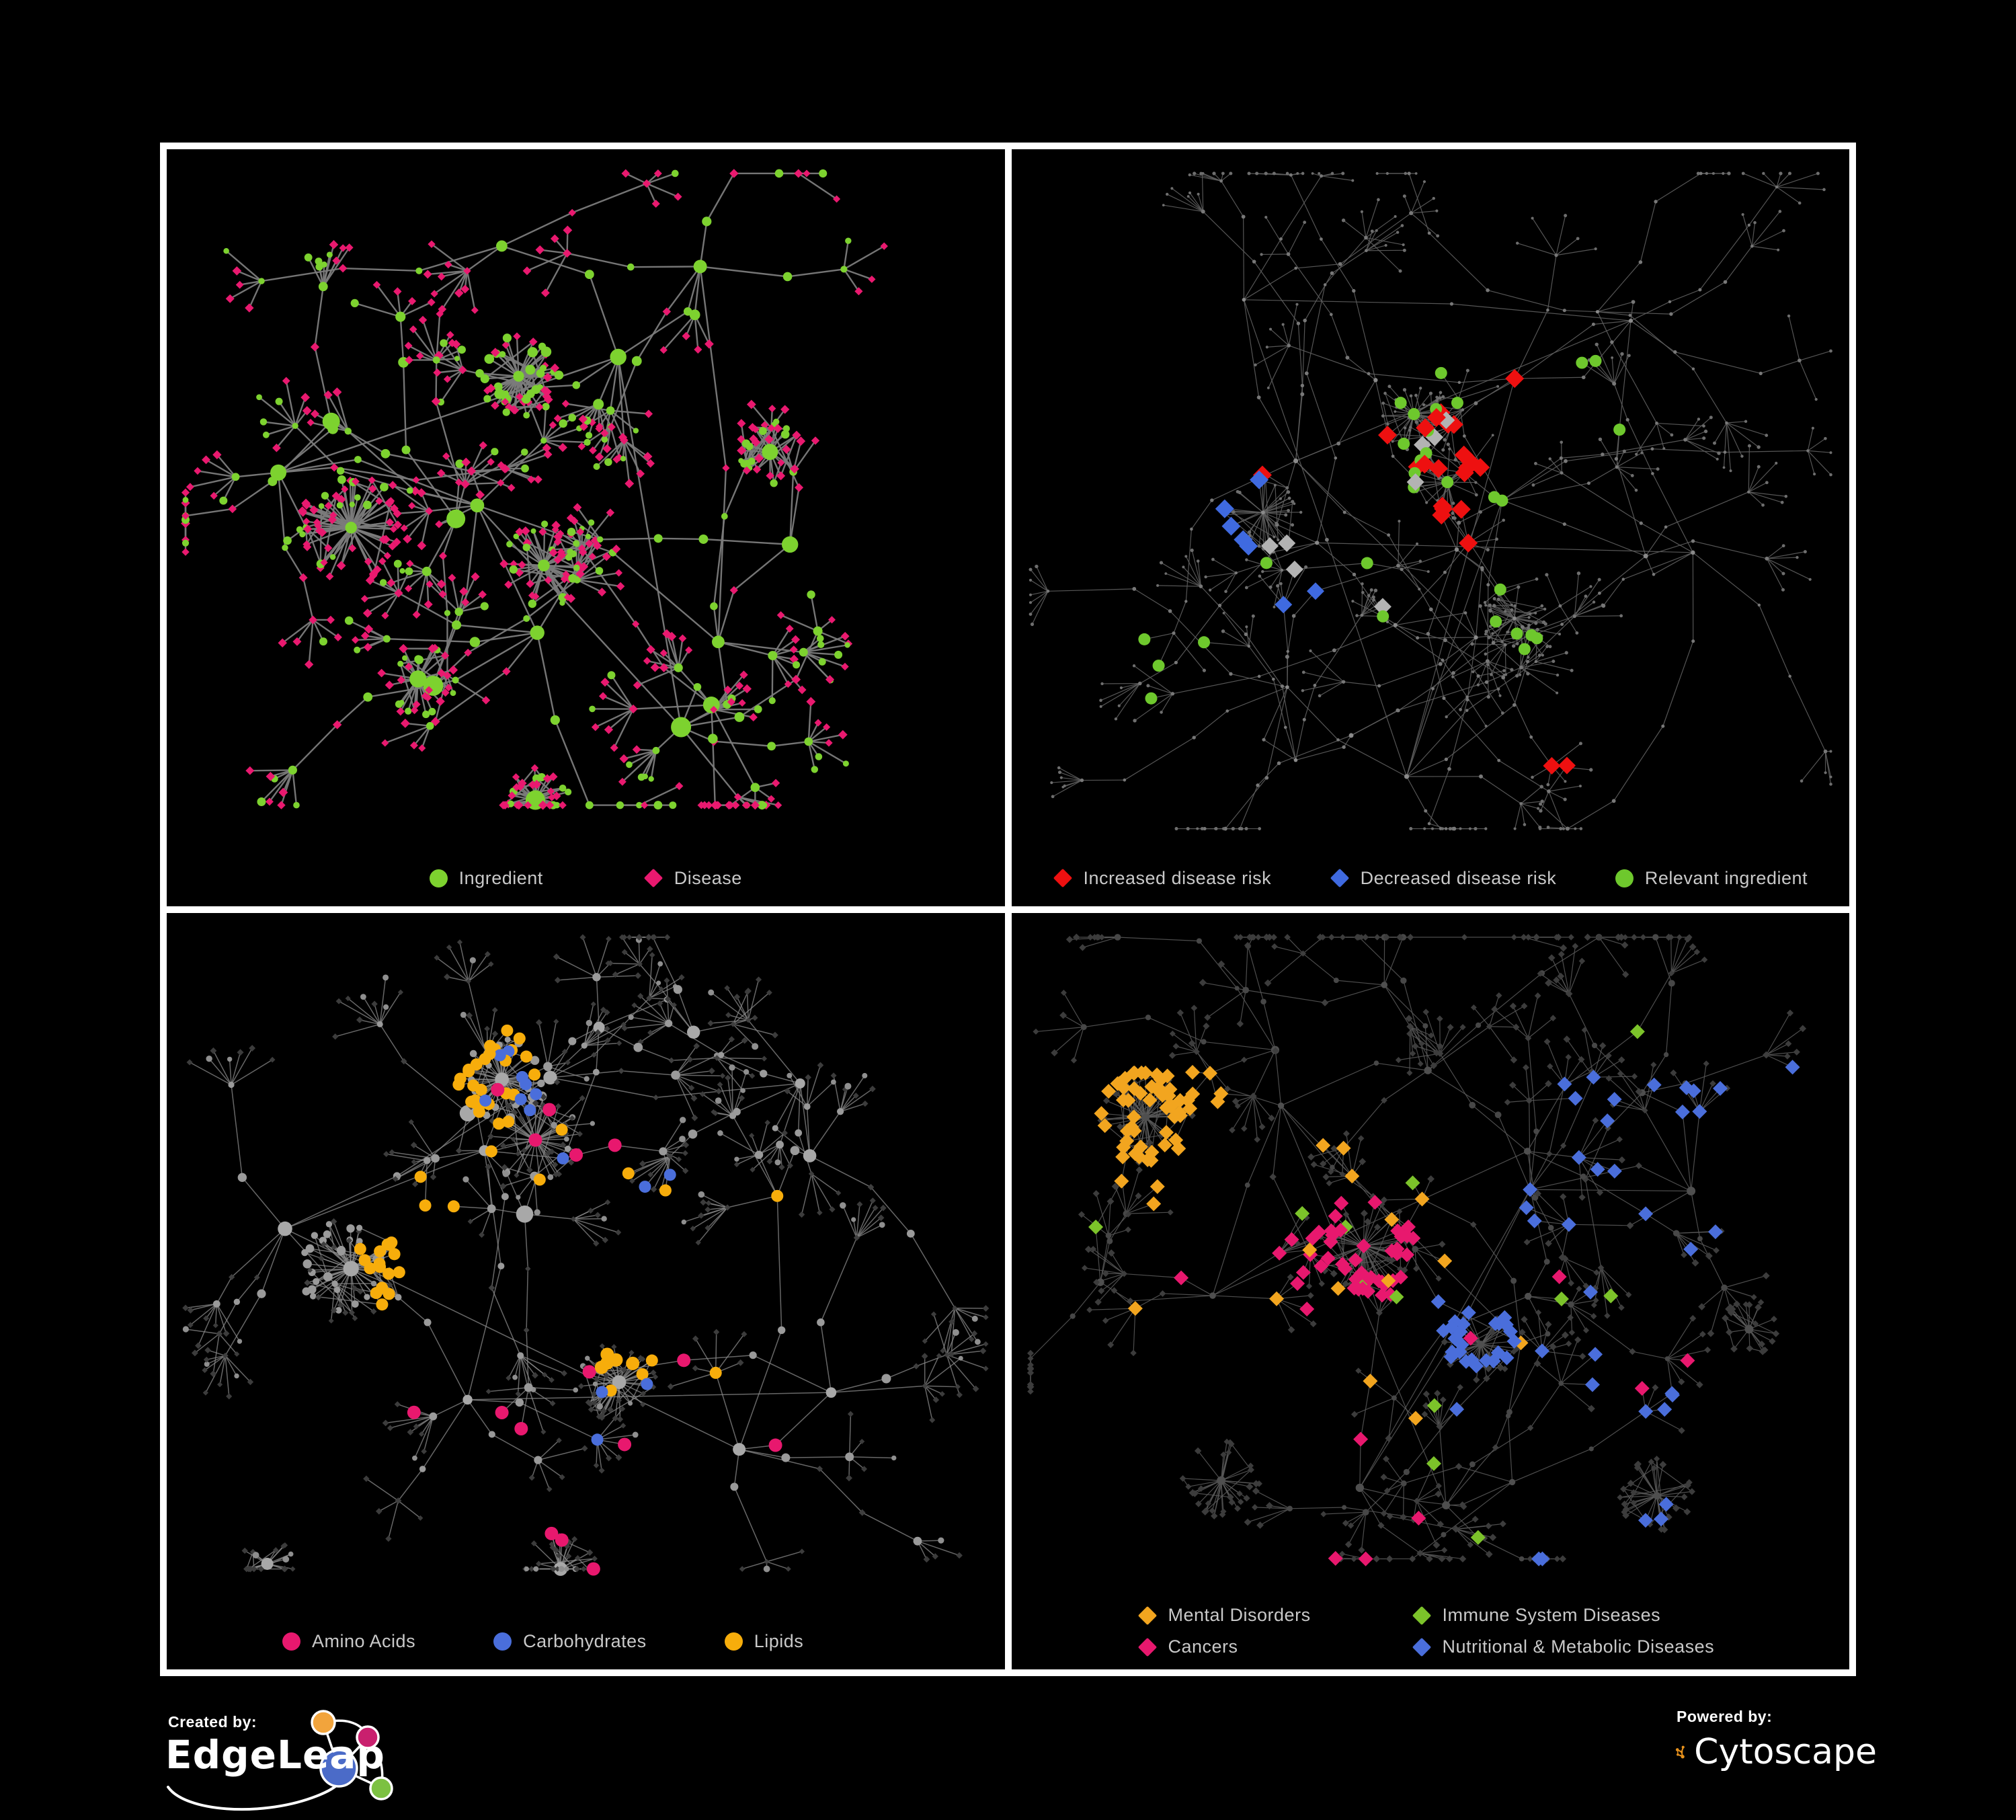  Describe the element at coordinates (1416, 1250) in the screenshot. I see `disease-classes-network` at that location.